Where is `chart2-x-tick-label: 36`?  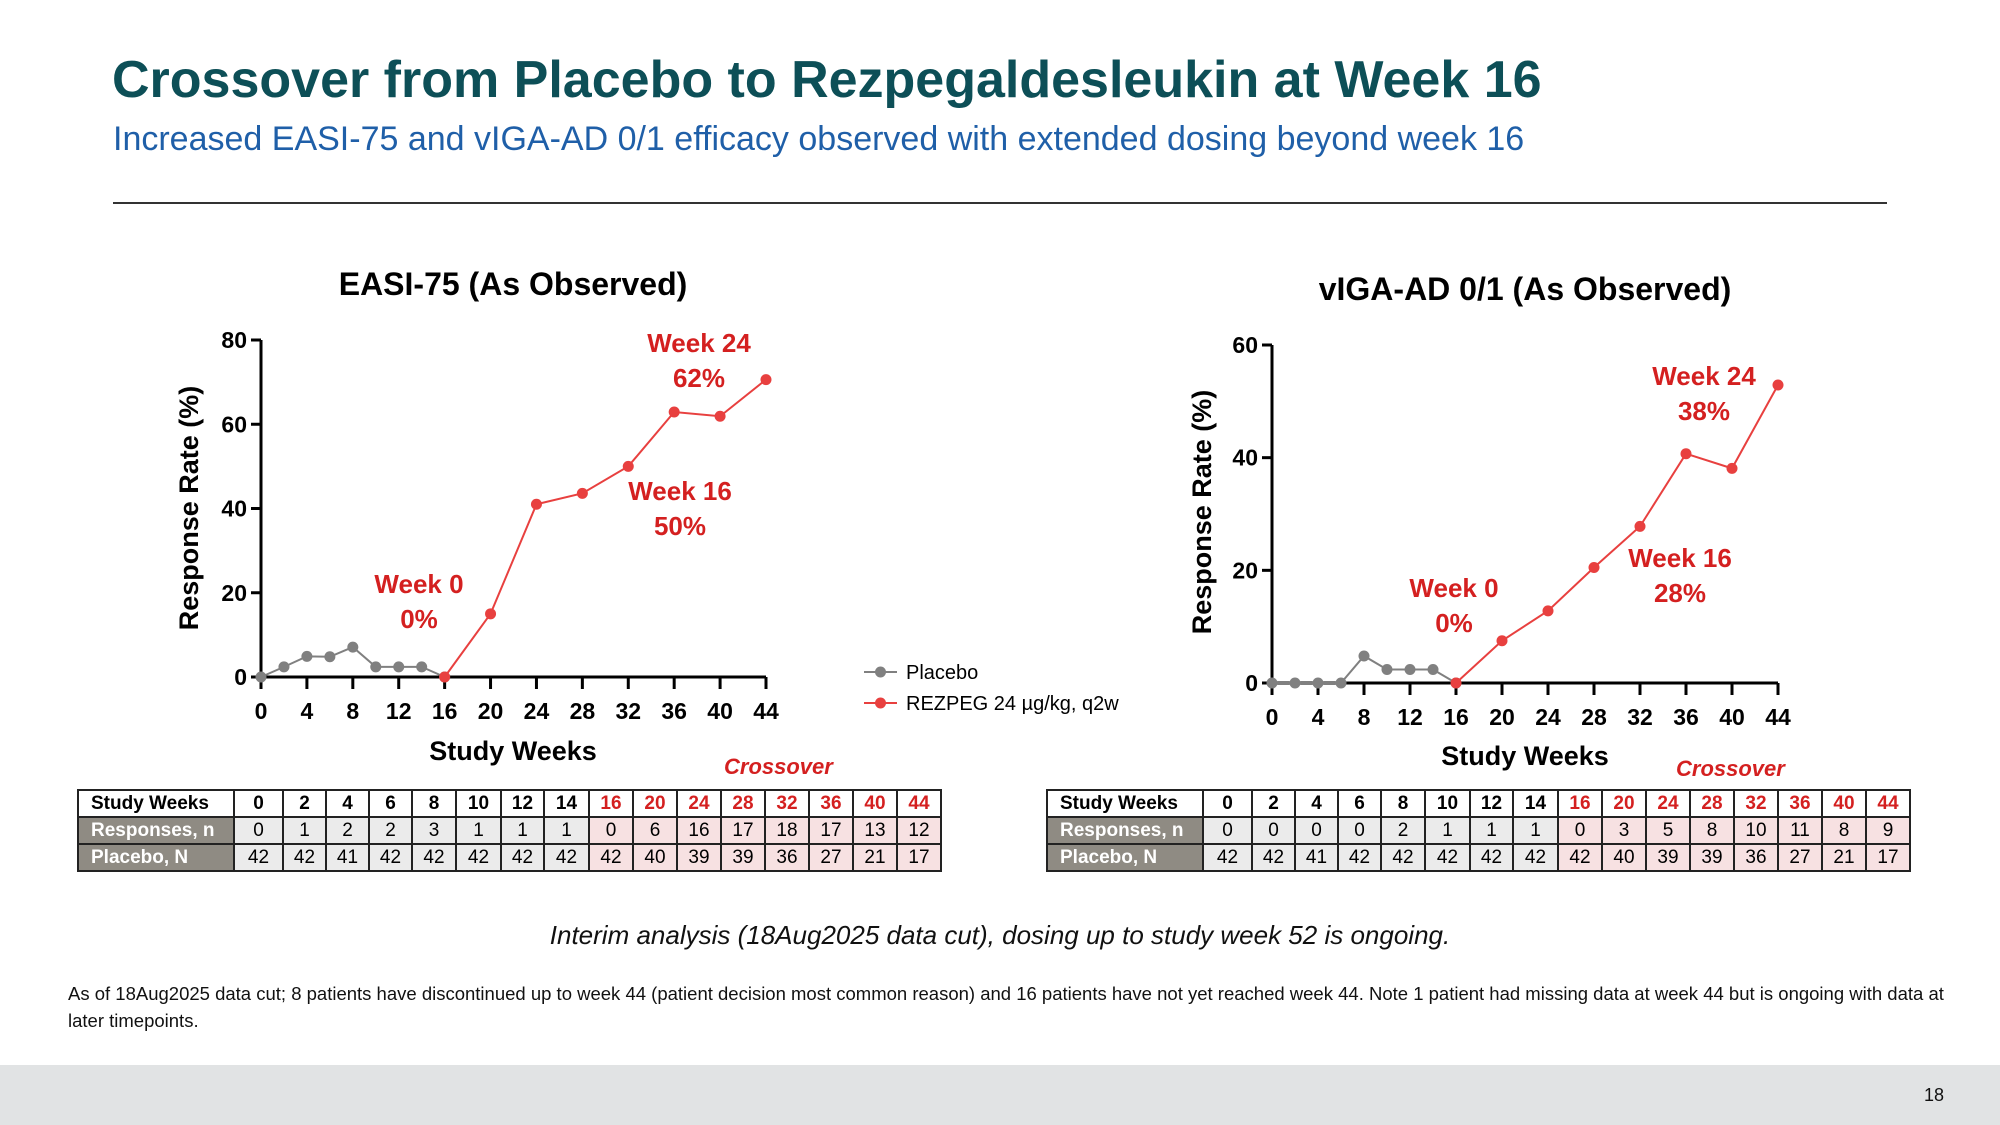 chart2-x-tick-label: 36 is located at coordinates (1686, 717).